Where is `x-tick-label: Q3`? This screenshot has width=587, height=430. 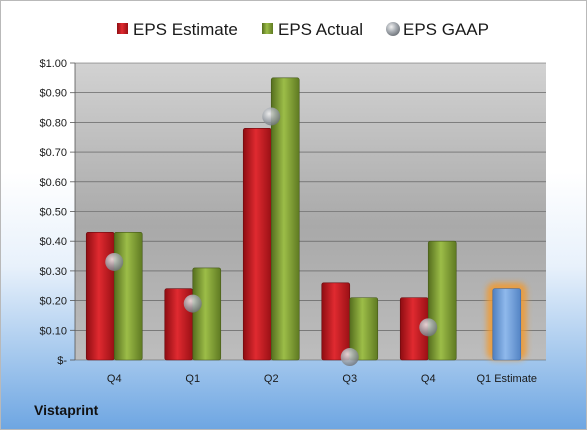 x-tick-label: Q3 is located at coordinates (349, 379).